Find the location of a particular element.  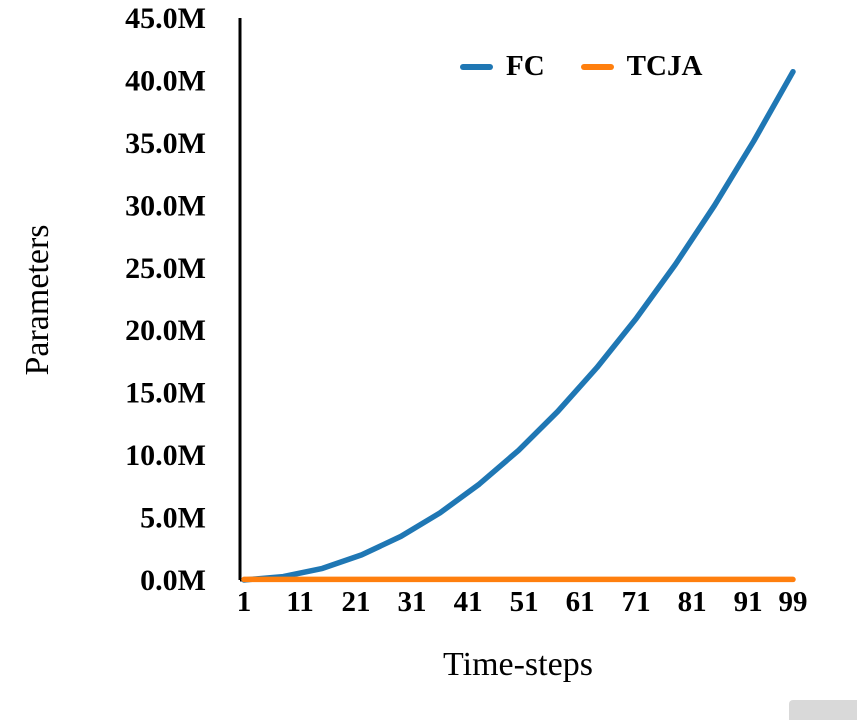

legend: FC TCJA is located at coordinates (581, 66).